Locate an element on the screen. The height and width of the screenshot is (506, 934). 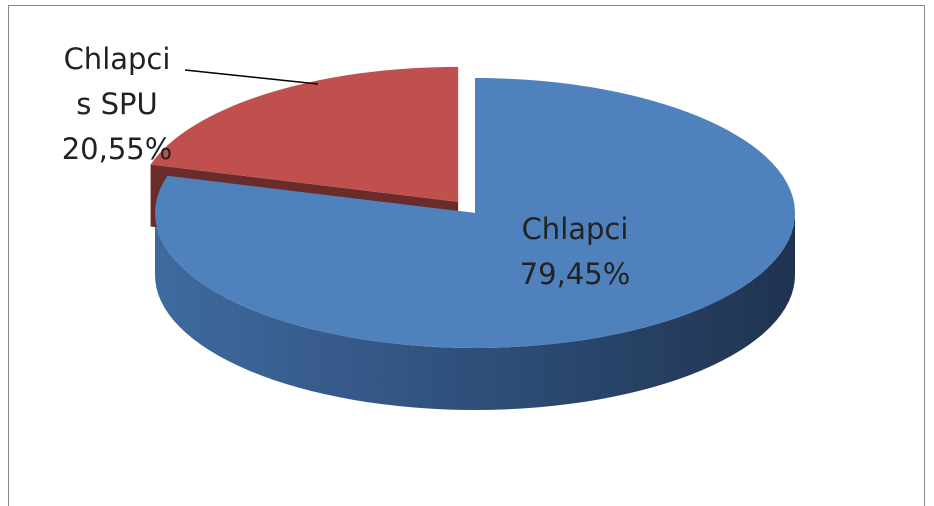
slice is located at coordinates (304, 134).